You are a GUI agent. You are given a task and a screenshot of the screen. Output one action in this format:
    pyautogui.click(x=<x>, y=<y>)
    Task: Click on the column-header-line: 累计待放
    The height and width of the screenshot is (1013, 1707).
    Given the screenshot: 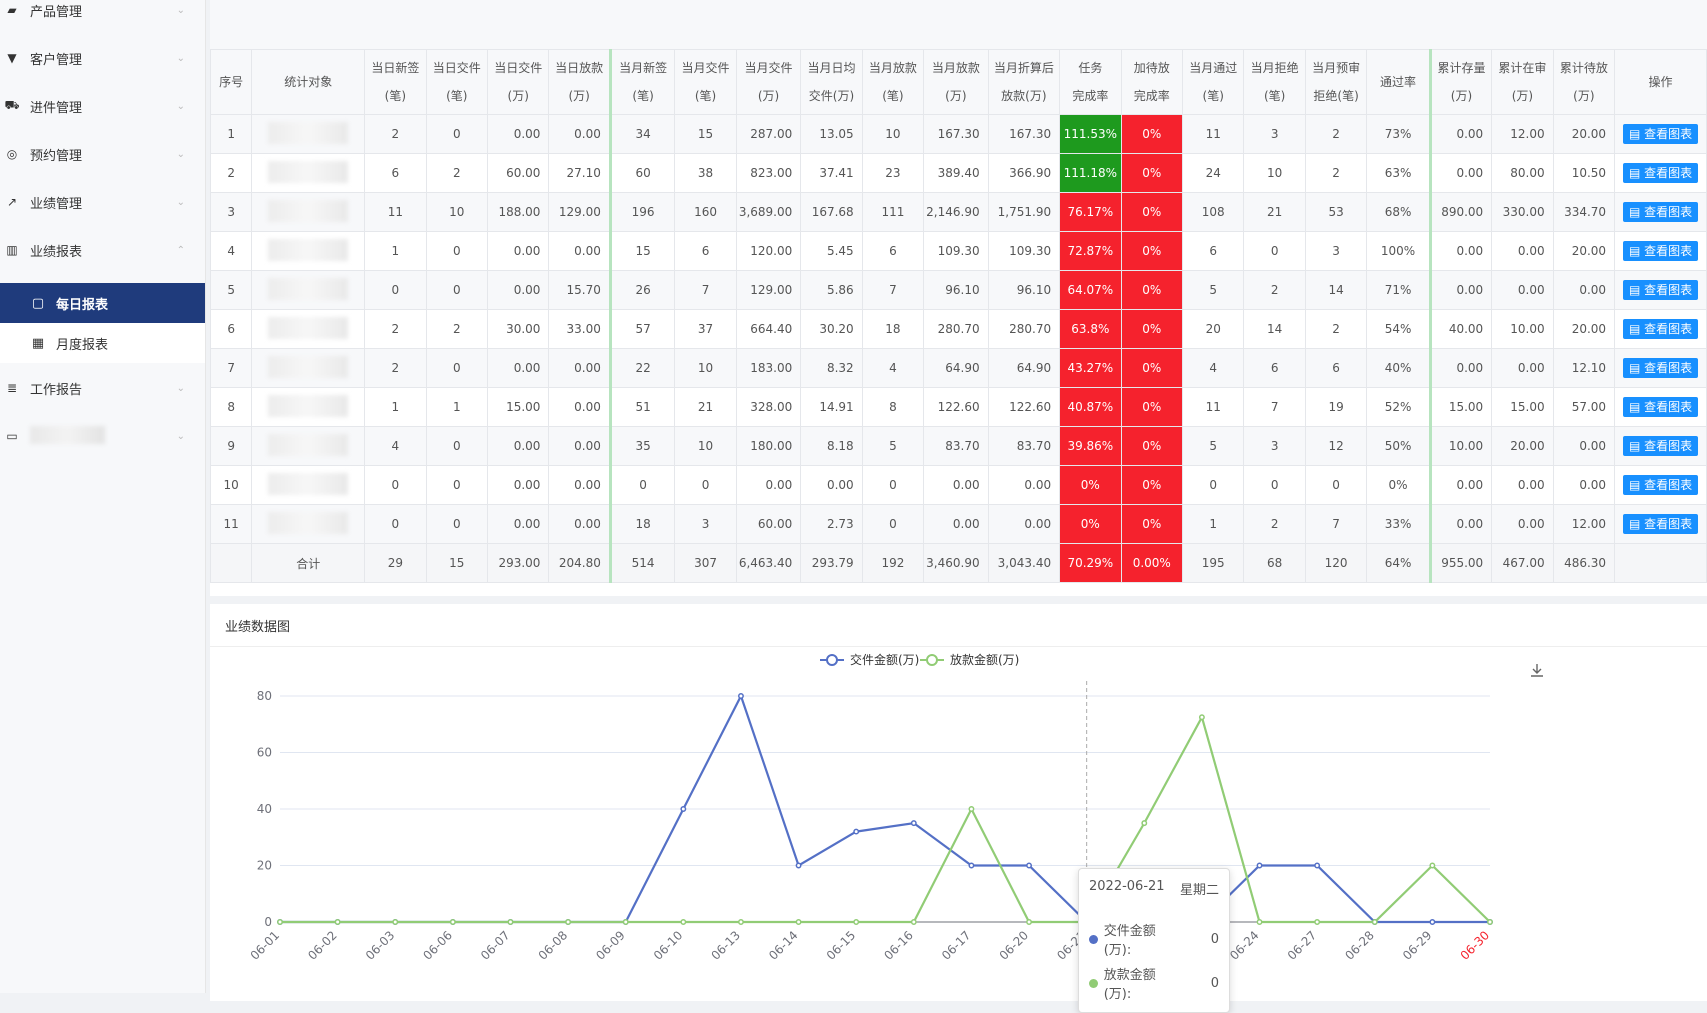 What is the action you would take?
    pyautogui.click(x=1583, y=68)
    